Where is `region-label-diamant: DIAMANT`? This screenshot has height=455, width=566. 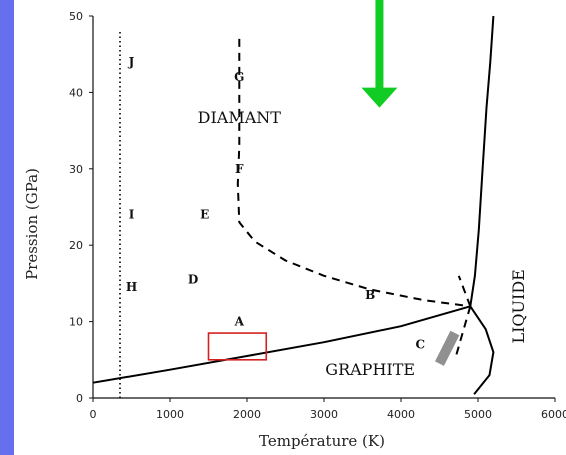 region-label-diamant: DIAMANT is located at coordinates (240, 117).